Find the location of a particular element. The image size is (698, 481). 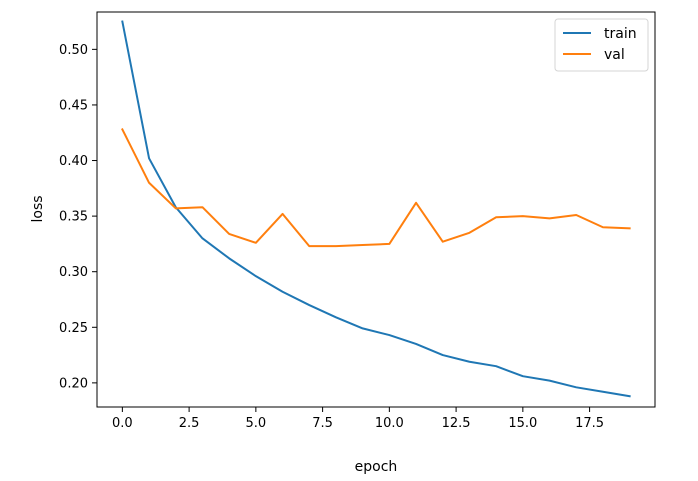

y-axis-ticks: 0.20 0.25 0.30 0.35 0.40 0.45 0.50 is located at coordinates (78, 217).